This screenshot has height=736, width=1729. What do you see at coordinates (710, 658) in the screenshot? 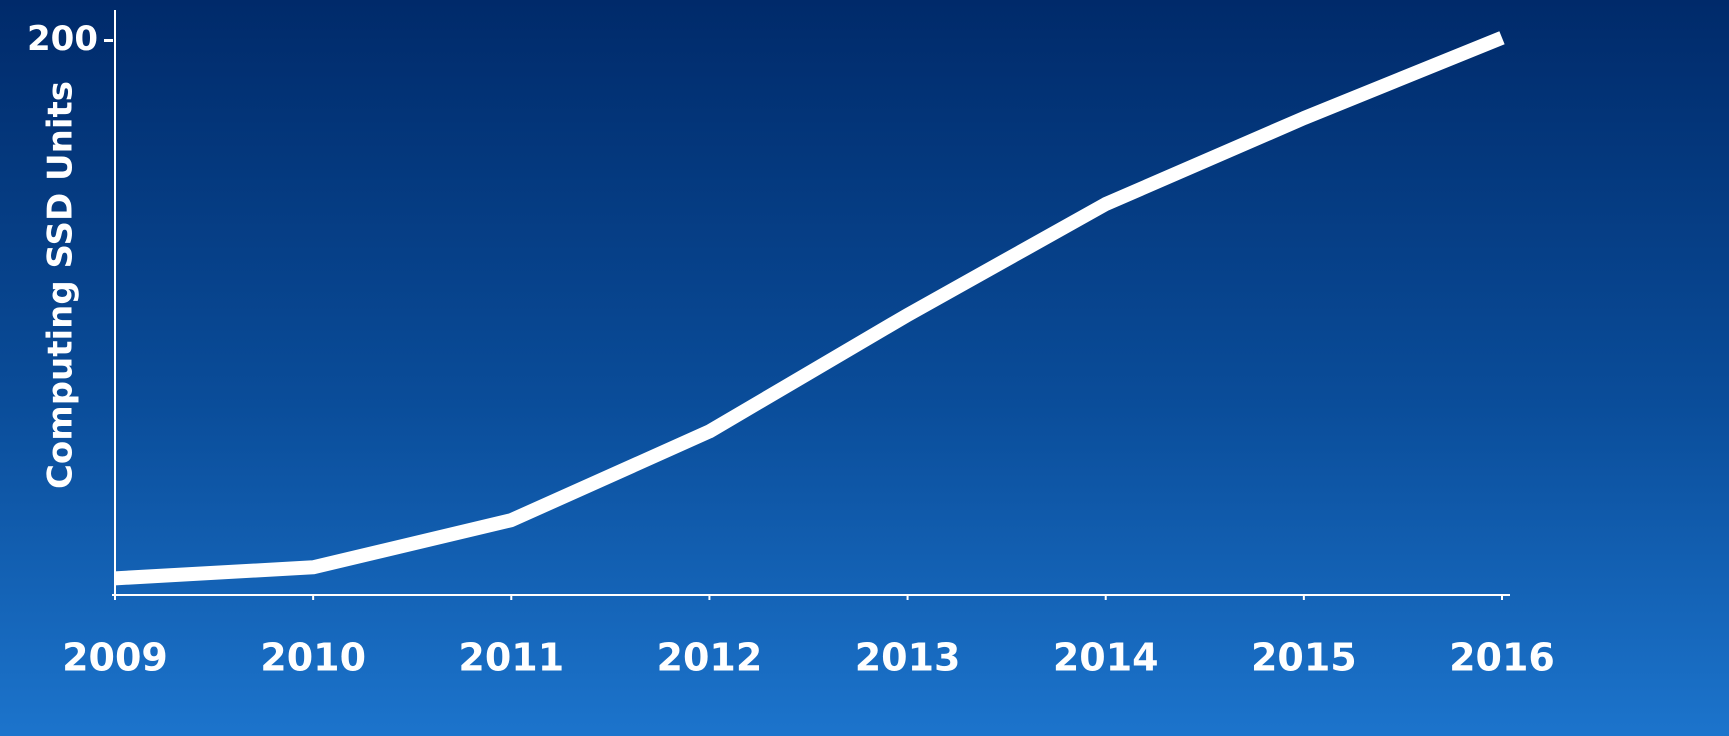
I see `x-tick-label: 2012` at bounding box center [710, 658].